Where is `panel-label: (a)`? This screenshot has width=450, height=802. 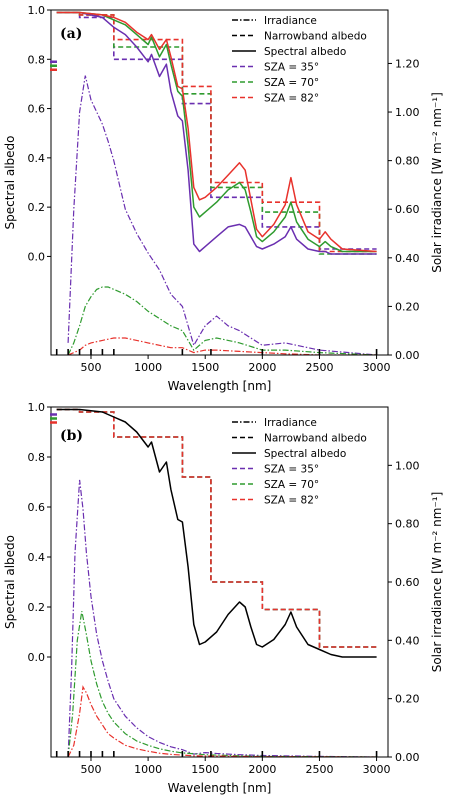 panel-label: (a) is located at coordinates (71, 34).